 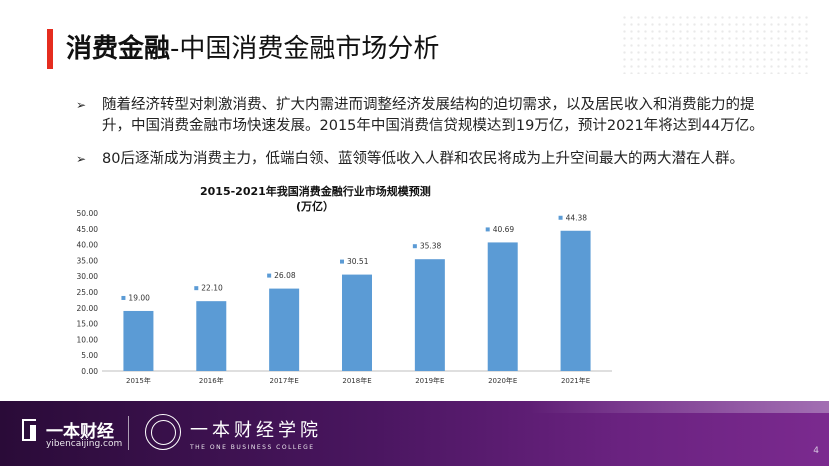 What do you see at coordinates (211, 380) in the screenshot?
I see `x-tick-label: 2016年` at bounding box center [211, 380].